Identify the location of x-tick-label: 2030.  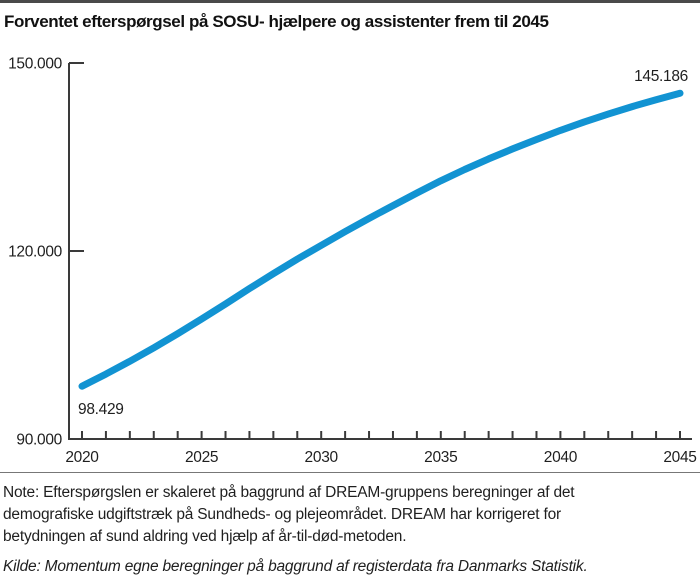
(322, 457).